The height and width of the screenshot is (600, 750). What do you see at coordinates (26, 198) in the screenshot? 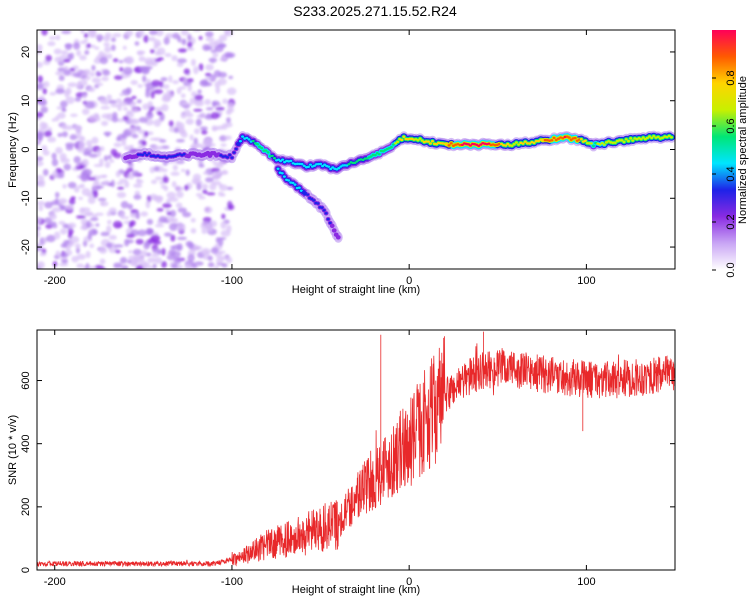
I see `y-tick-label: -10` at bounding box center [26, 198].